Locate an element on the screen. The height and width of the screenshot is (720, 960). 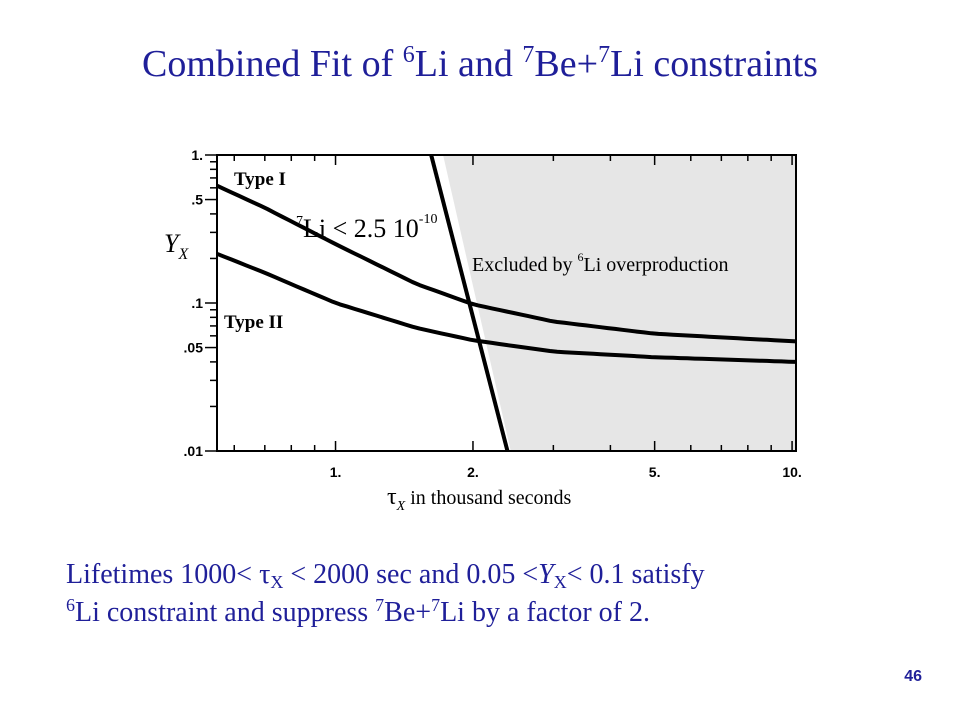
li7-boundary-line is located at coordinates (469, 303).